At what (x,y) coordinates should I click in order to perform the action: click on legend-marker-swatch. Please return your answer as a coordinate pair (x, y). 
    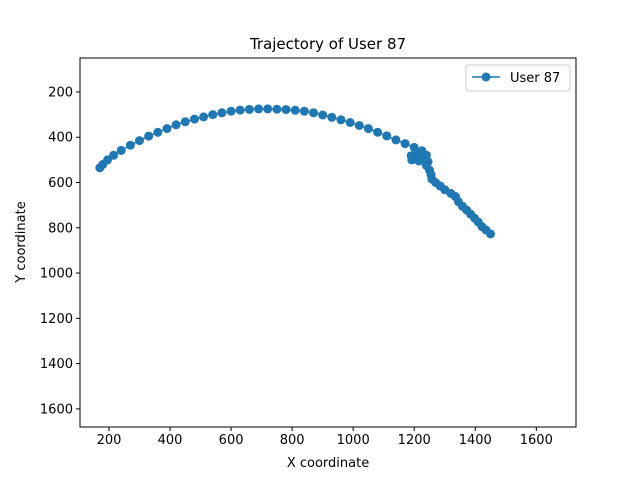
    Looking at the image, I should click on (486, 77).